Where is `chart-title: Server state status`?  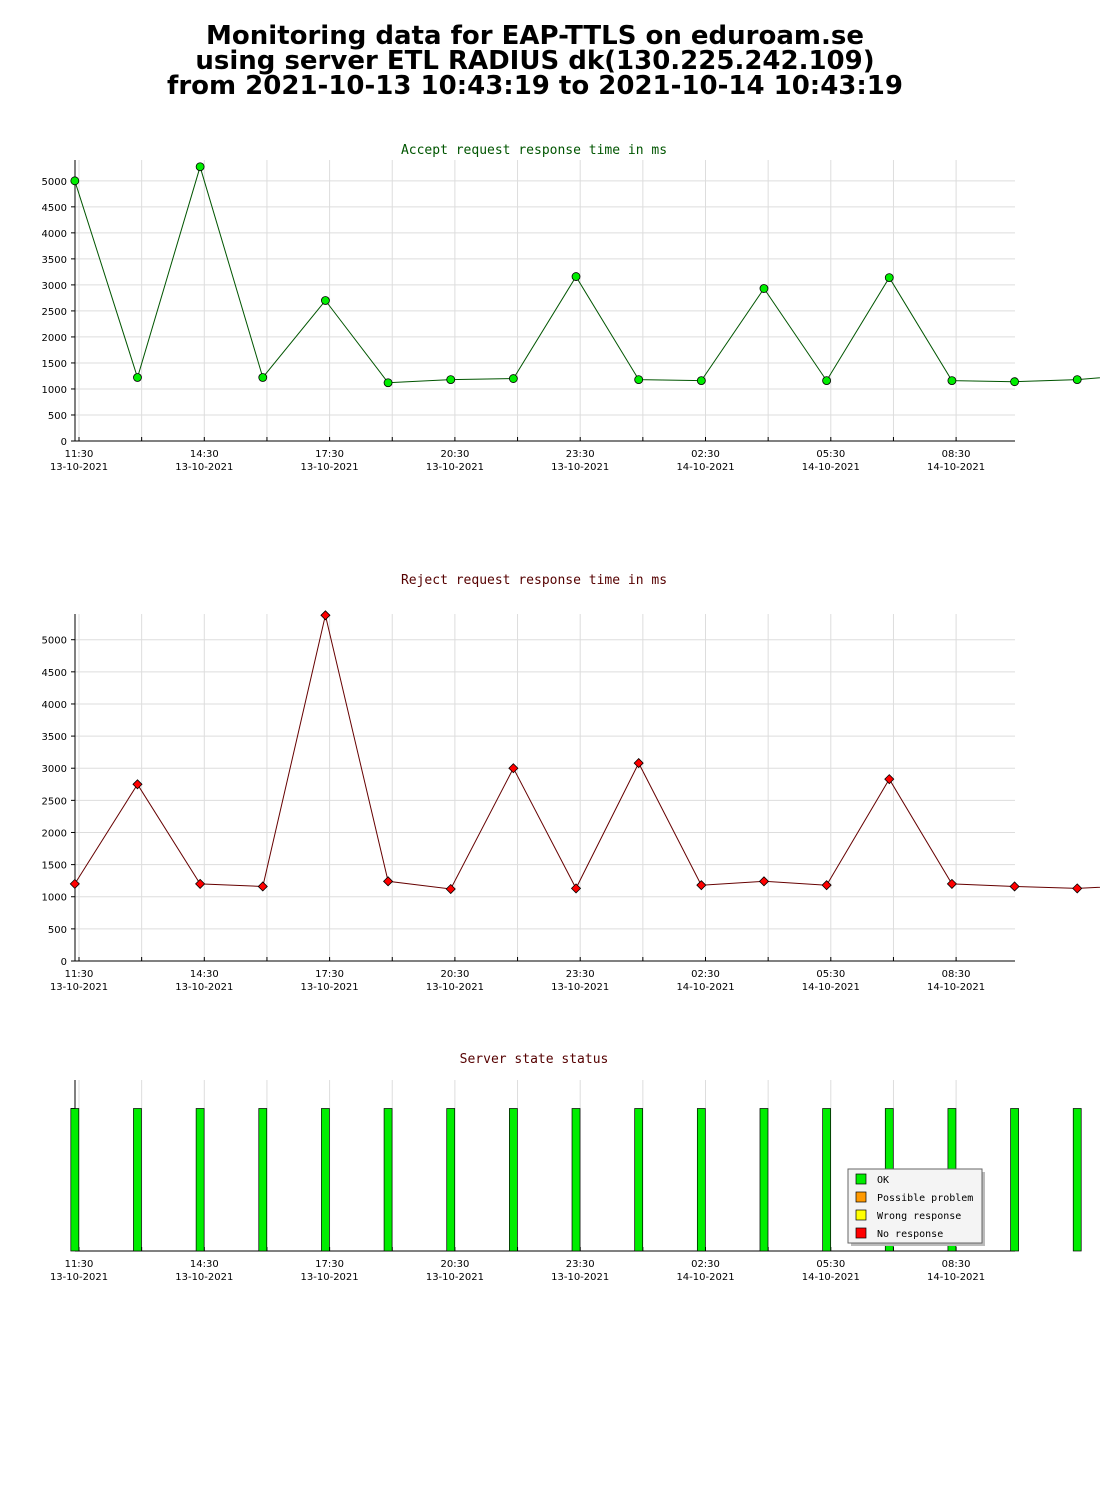
chart-title: Server state status is located at coordinates (534, 1059).